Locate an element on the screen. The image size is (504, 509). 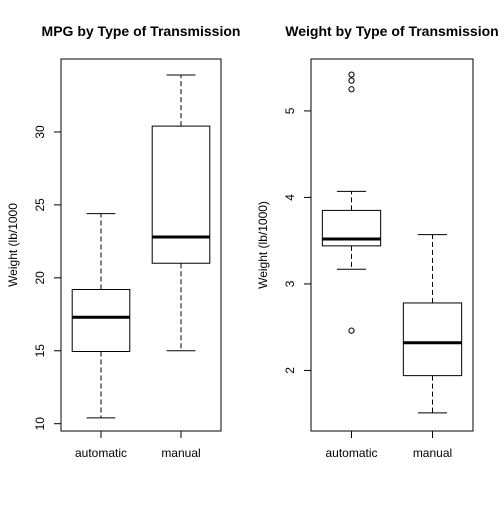
y-tick-label: 5 is located at coordinates (290, 110).